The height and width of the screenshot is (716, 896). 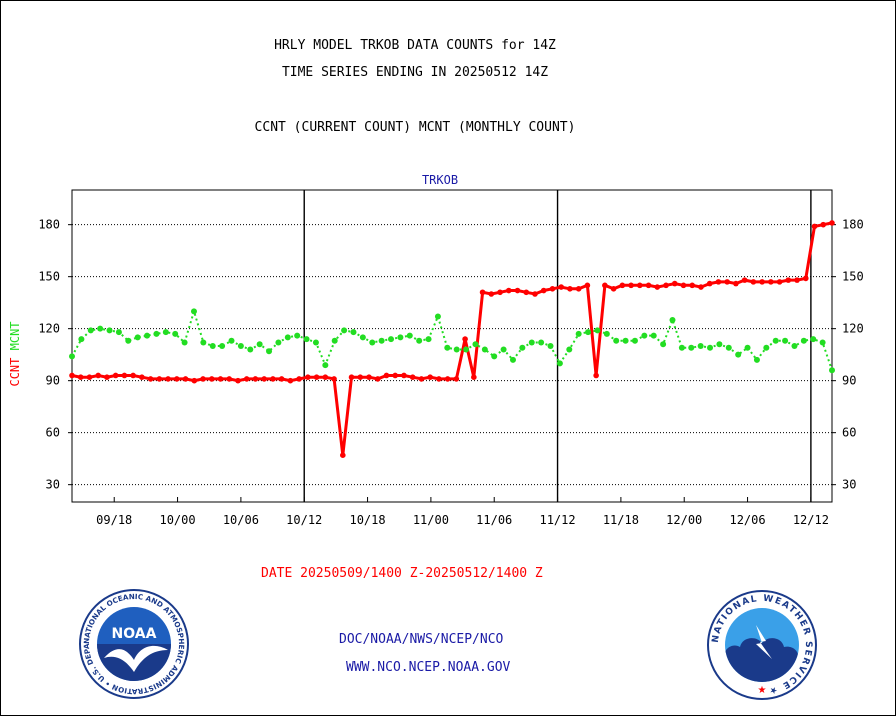 I want to click on date-range-label: DATE 20250509/1400 Z-20250512/1400 Z, so click(x=402, y=573).